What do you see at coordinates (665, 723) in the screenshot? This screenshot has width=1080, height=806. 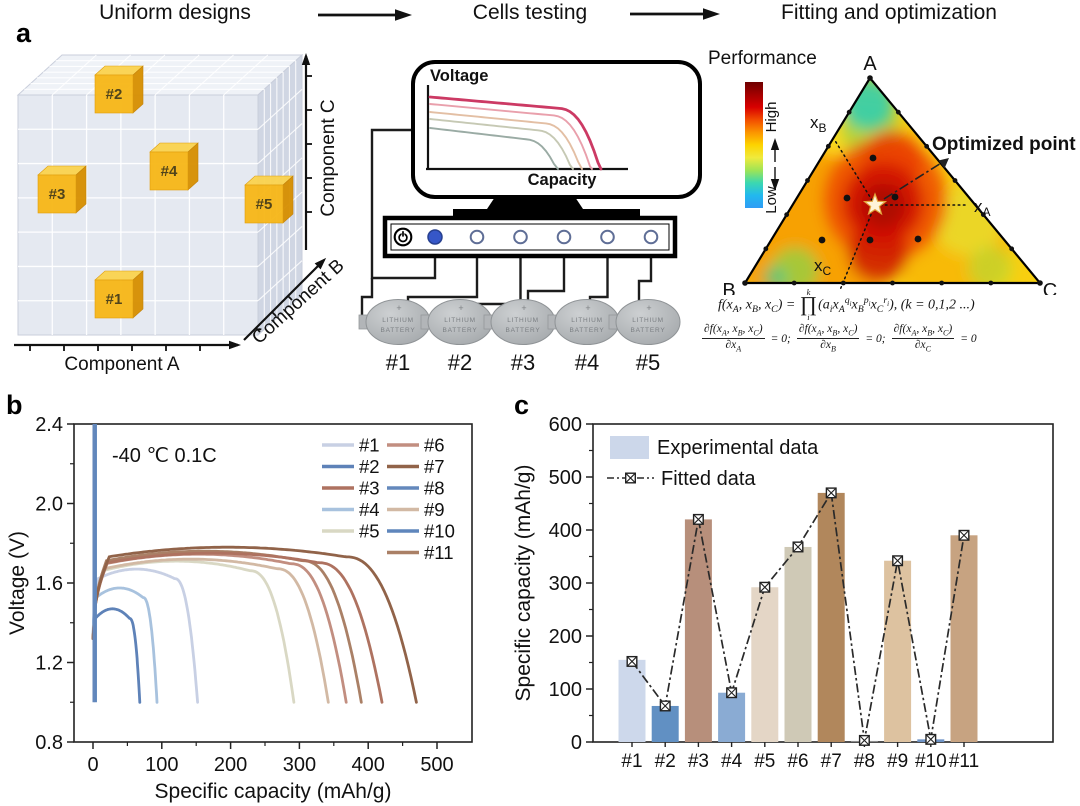 I see `bar-#2` at bounding box center [665, 723].